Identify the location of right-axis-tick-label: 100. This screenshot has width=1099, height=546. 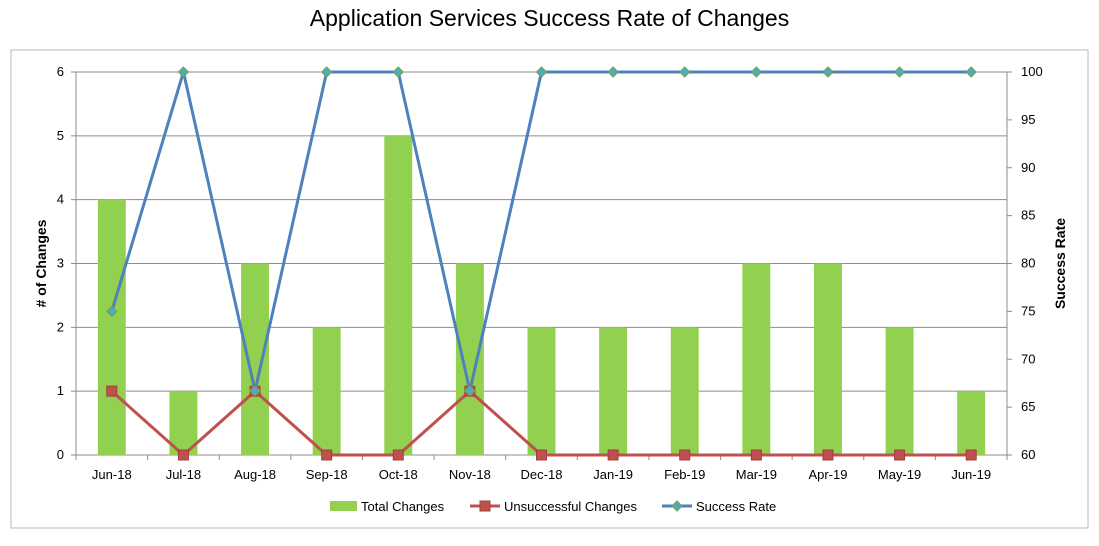
(1032, 71).